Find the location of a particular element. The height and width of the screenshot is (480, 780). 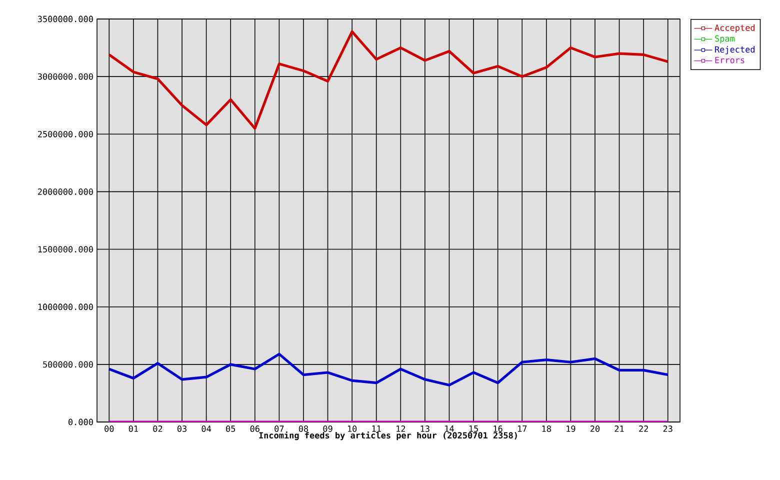

x-tick-label: 21 is located at coordinates (619, 429).